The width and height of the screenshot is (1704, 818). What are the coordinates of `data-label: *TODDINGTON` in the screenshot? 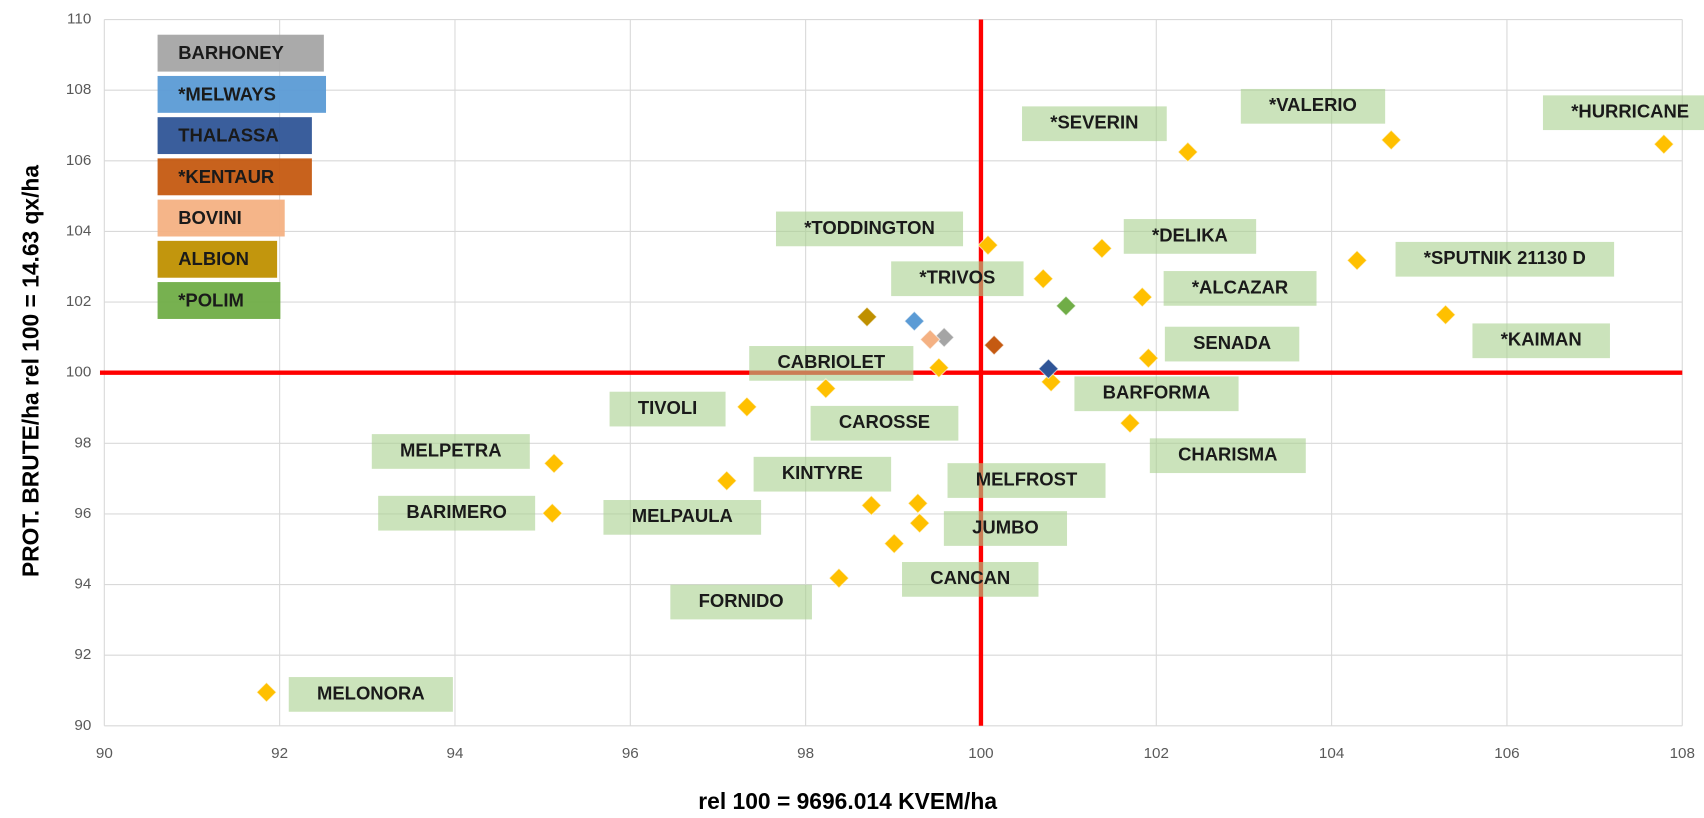 It's located at (869, 227).